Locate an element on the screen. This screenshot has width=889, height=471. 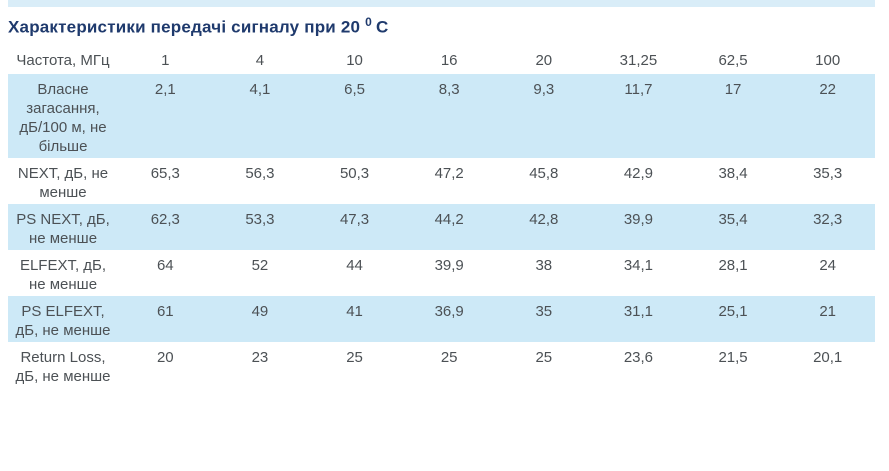
column-header-value: 10 is located at coordinates (354, 60).